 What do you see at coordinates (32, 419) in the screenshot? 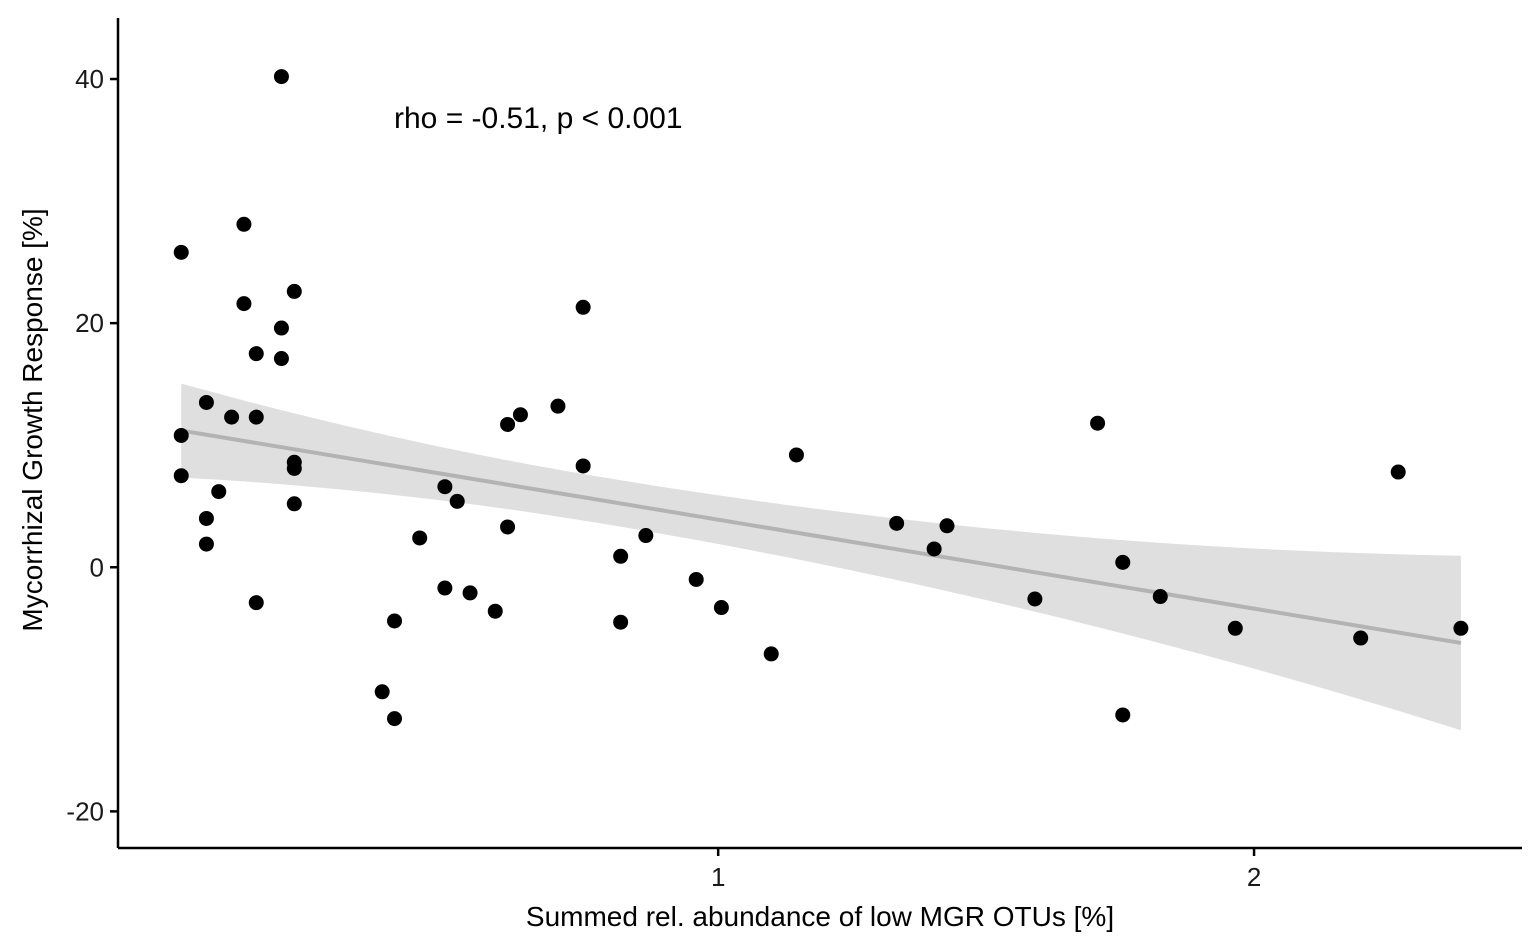
I see `y-axis-title: Mycorrhizal Growth Response [%]` at bounding box center [32, 419].